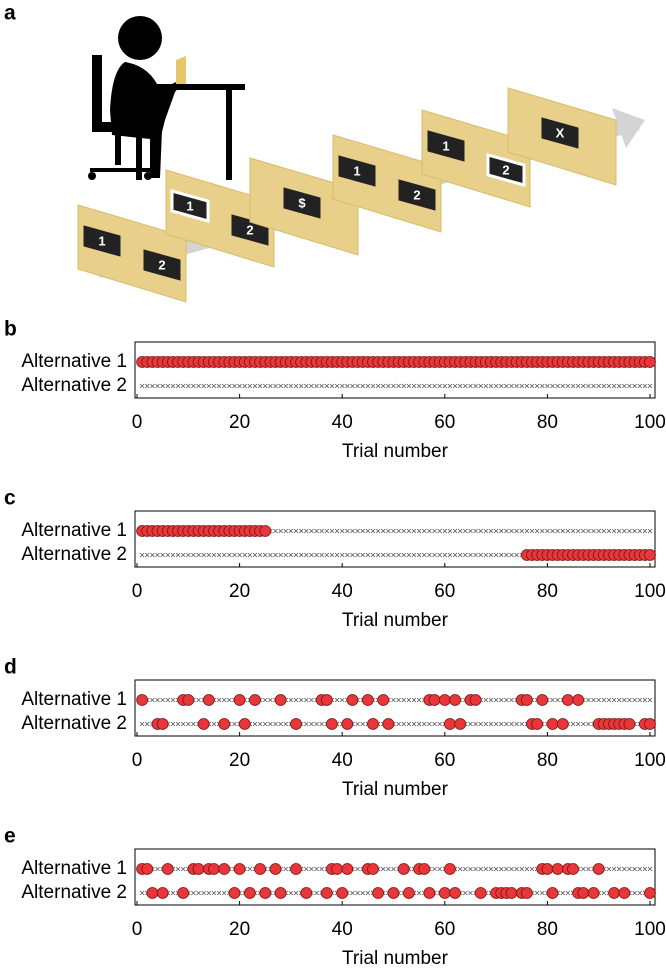  Describe the element at coordinates (166, 98) in the screenshot. I see `person` at that location.